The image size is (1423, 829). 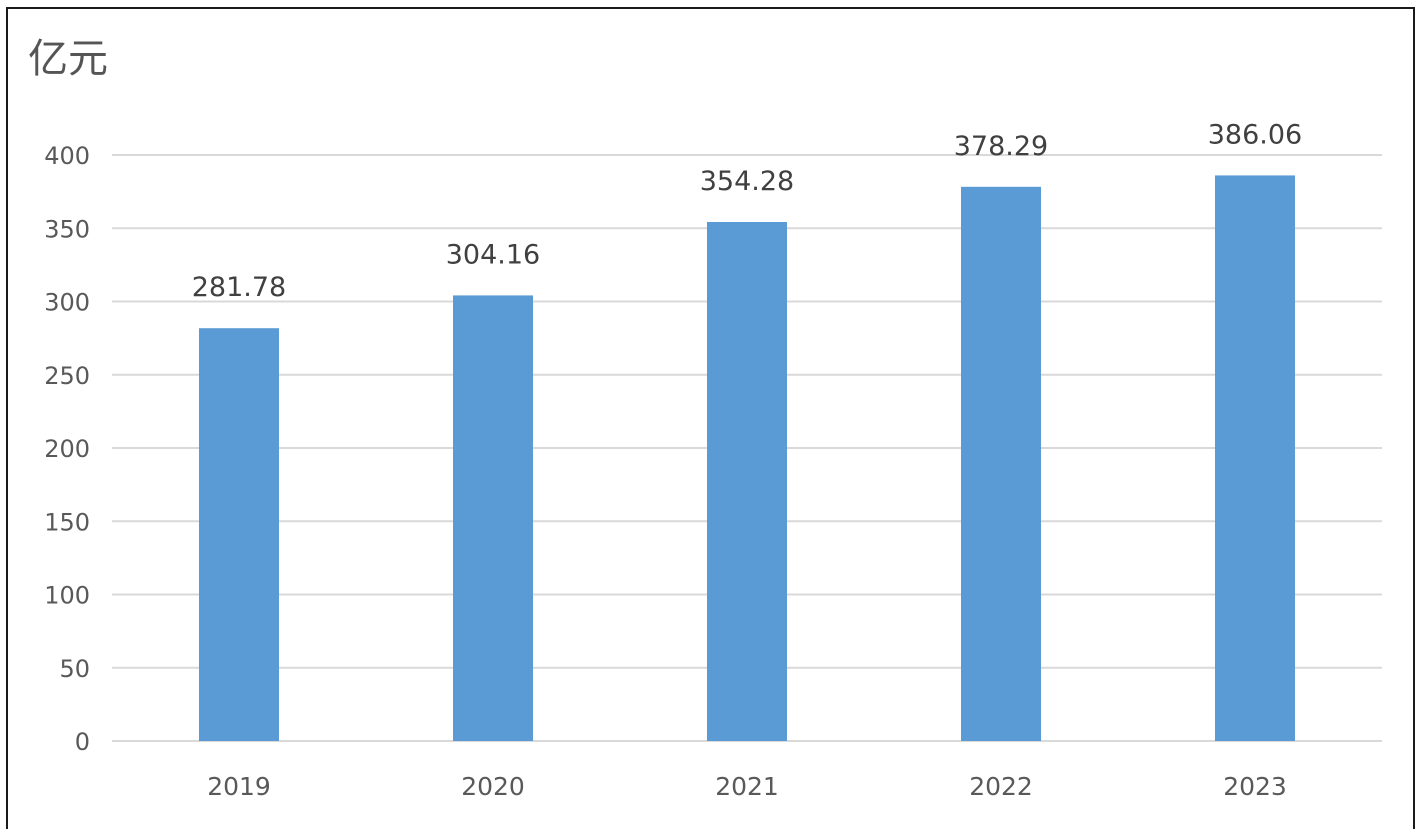 I want to click on y-tick-label: 350, so click(x=67, y=229).